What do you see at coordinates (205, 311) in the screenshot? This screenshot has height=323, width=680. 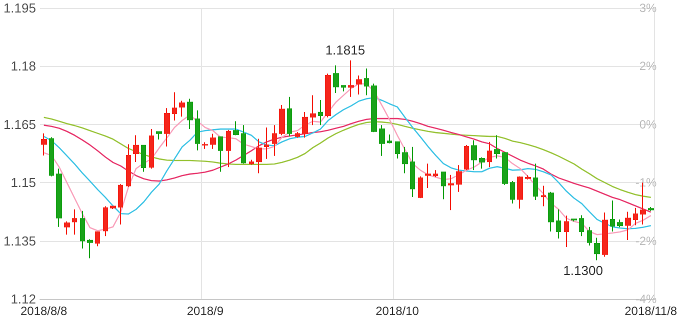 I see `x-tick-label: 2018/9` at bounding box center [205, 311].